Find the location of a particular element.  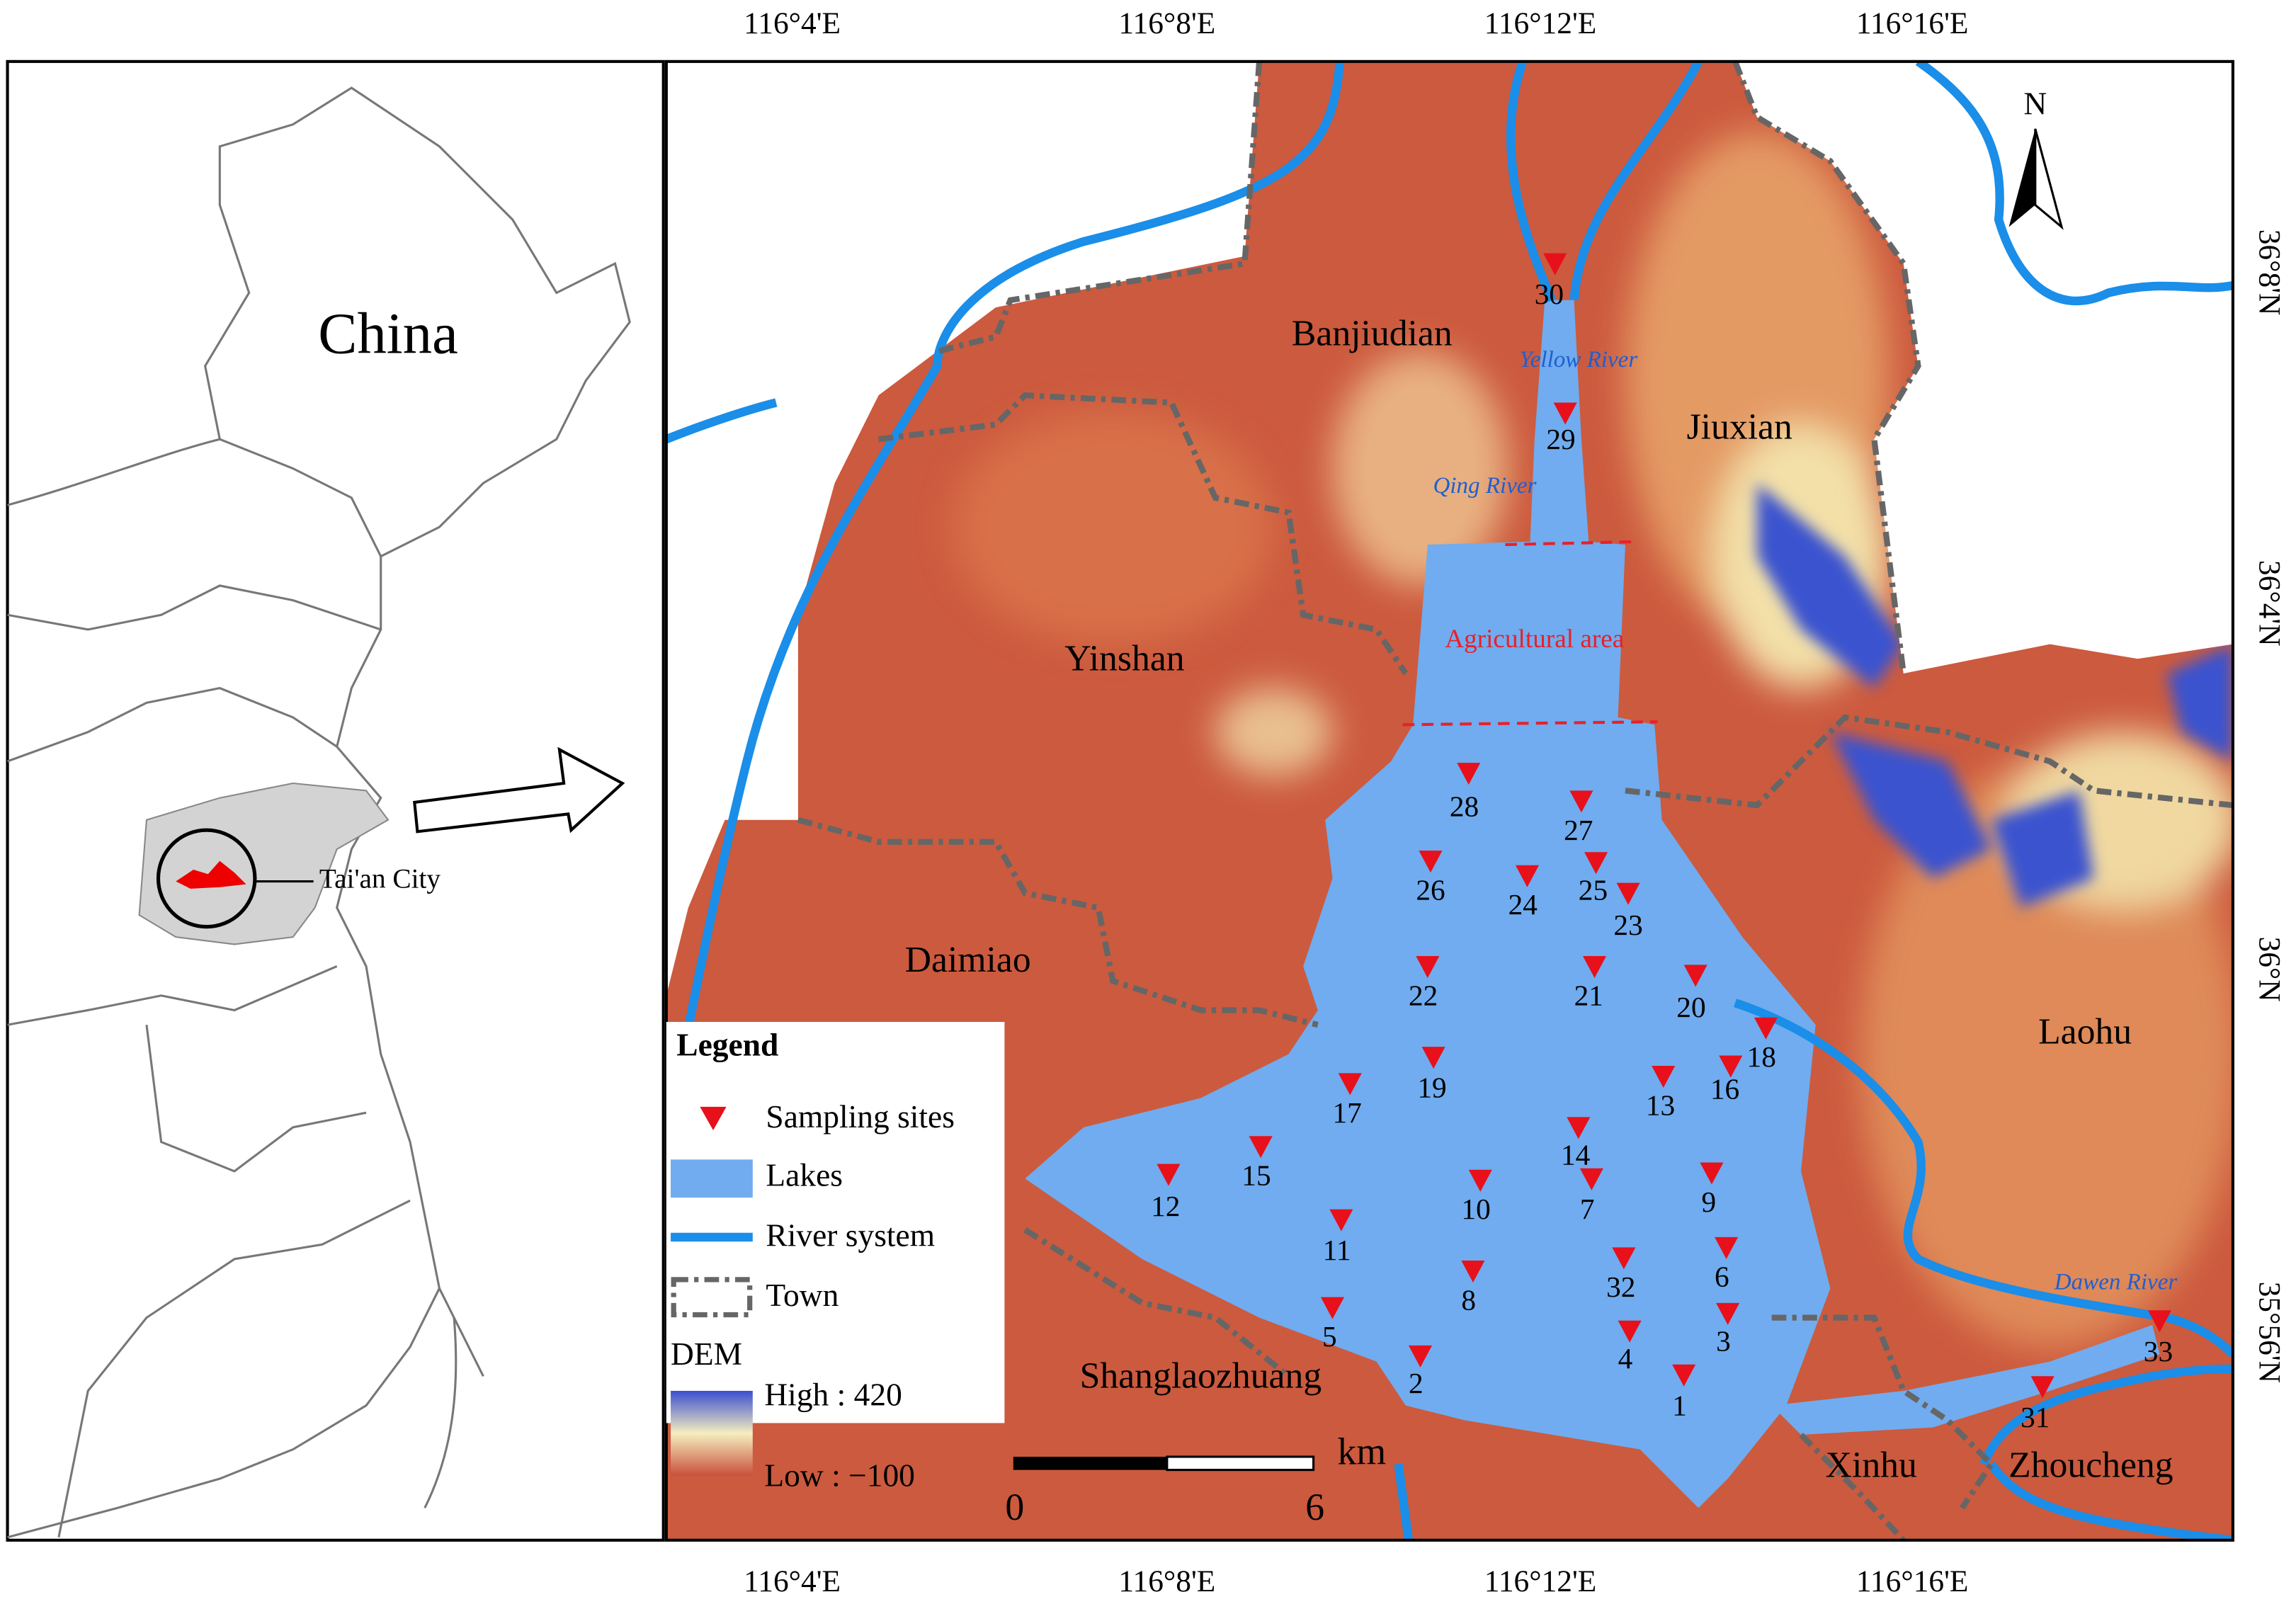

town-label: Laohu is located at coordinates (2085, 1031).